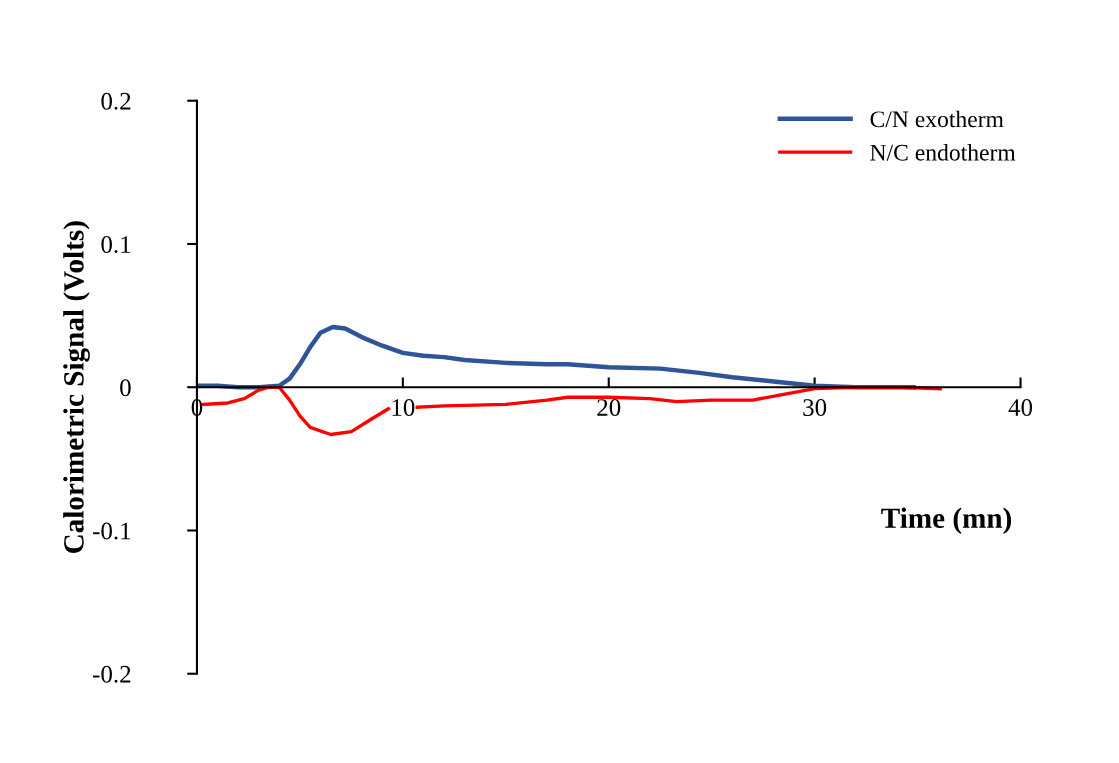 The image size is (1119, 763). I want to click on legend-label: N/C endotherm, so click(943, 152).